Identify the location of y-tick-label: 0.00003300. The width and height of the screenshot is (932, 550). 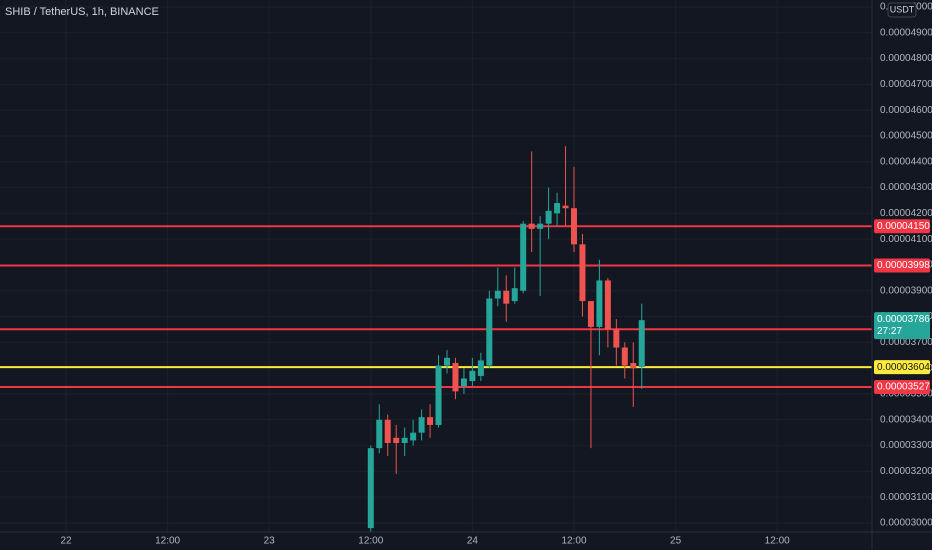
(906, 445).